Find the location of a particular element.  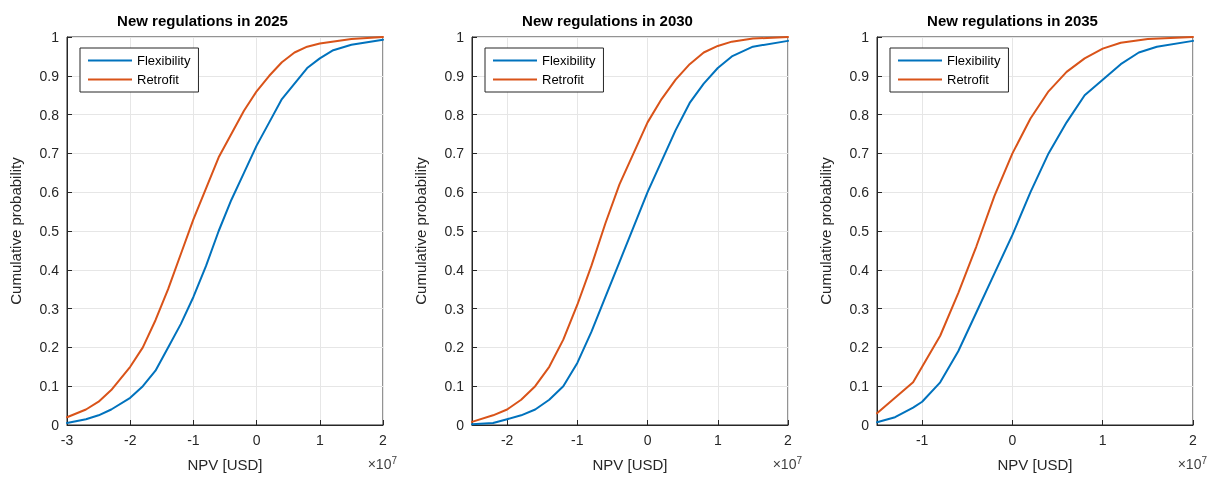

chart-title: New regulations in 2030 is located at coordinates (607, 20).